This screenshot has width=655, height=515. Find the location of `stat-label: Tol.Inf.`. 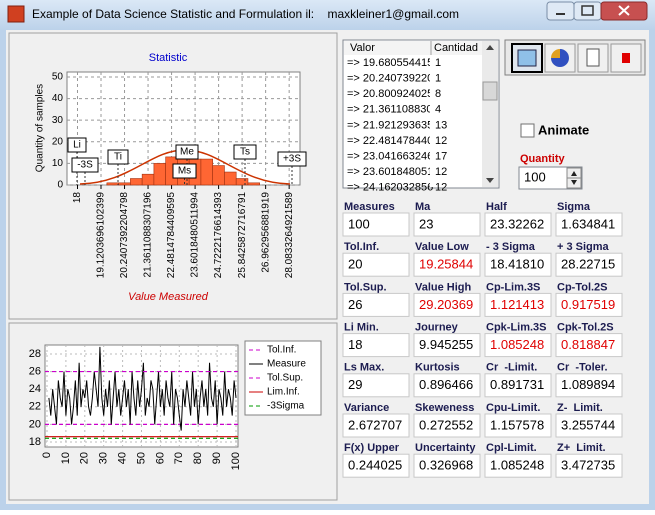

stat-label: Tol.Inf. is located at coordinates (361, 247).